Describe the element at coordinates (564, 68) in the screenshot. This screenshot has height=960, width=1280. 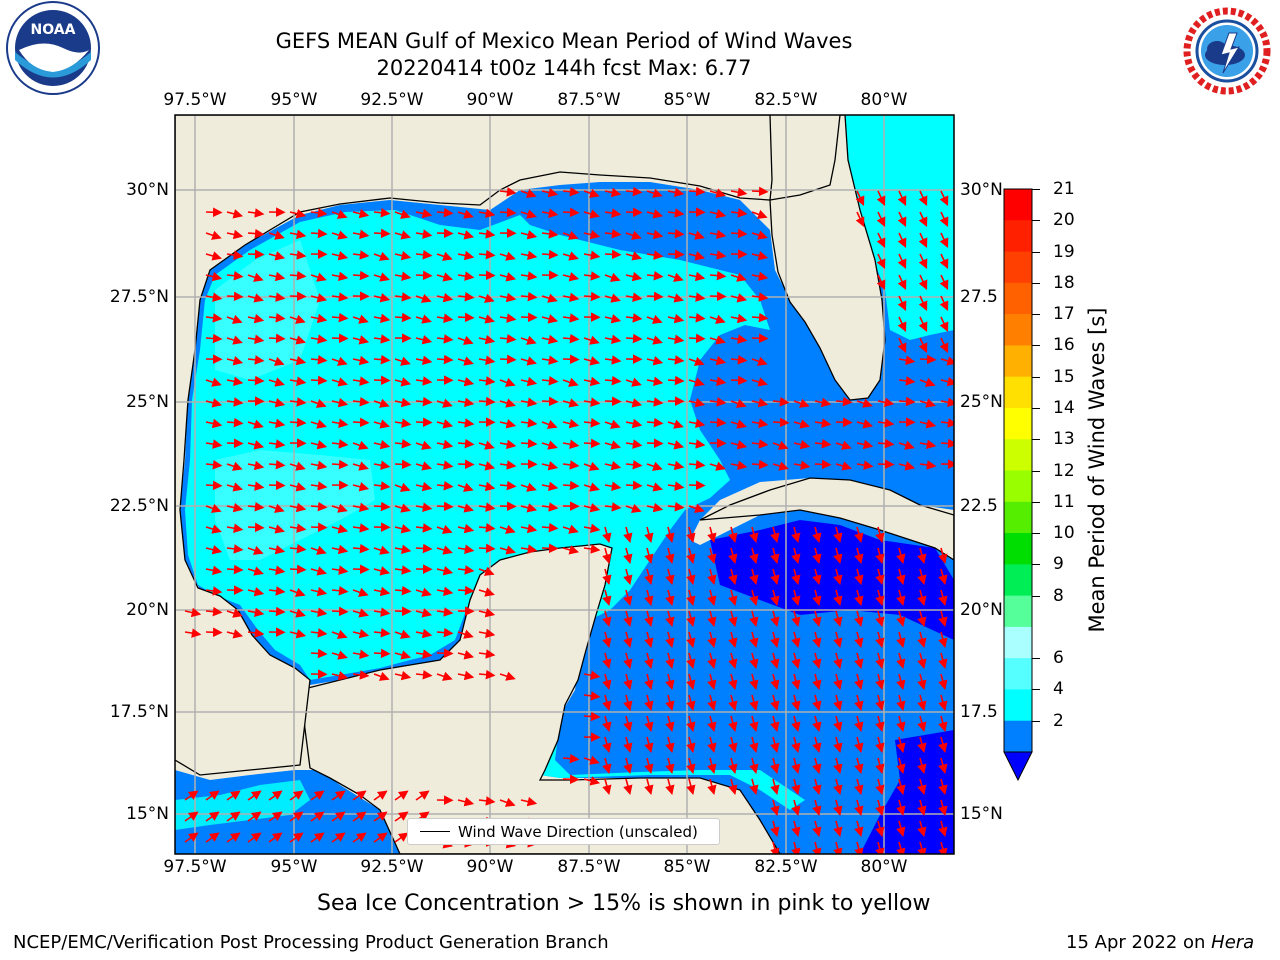
I see `chart-title-line2: 20220414 t00z 144h fcst Max: 6.77` at that location.